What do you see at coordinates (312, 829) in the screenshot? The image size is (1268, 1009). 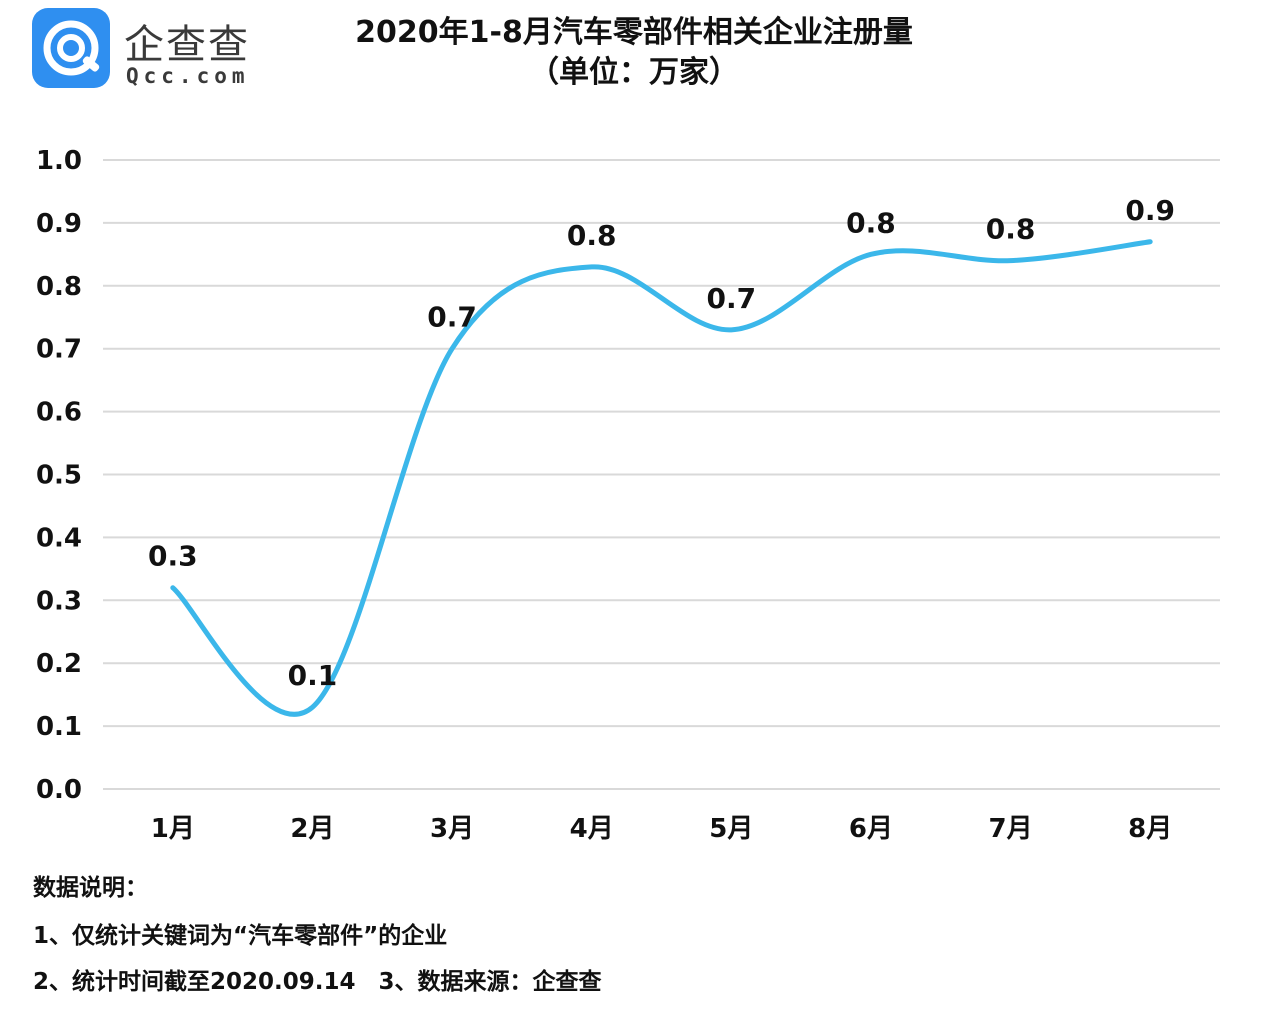 I see `x-tick-label: 2月` at bounding box center [312, 829].